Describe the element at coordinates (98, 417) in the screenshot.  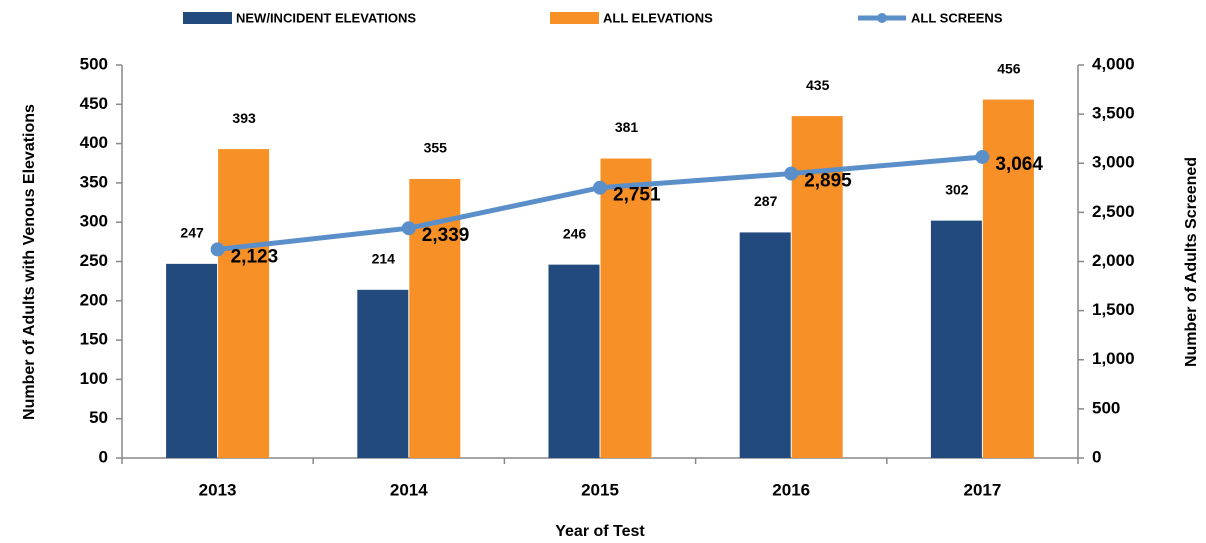
I see `y-tick-label: 50` at that location.